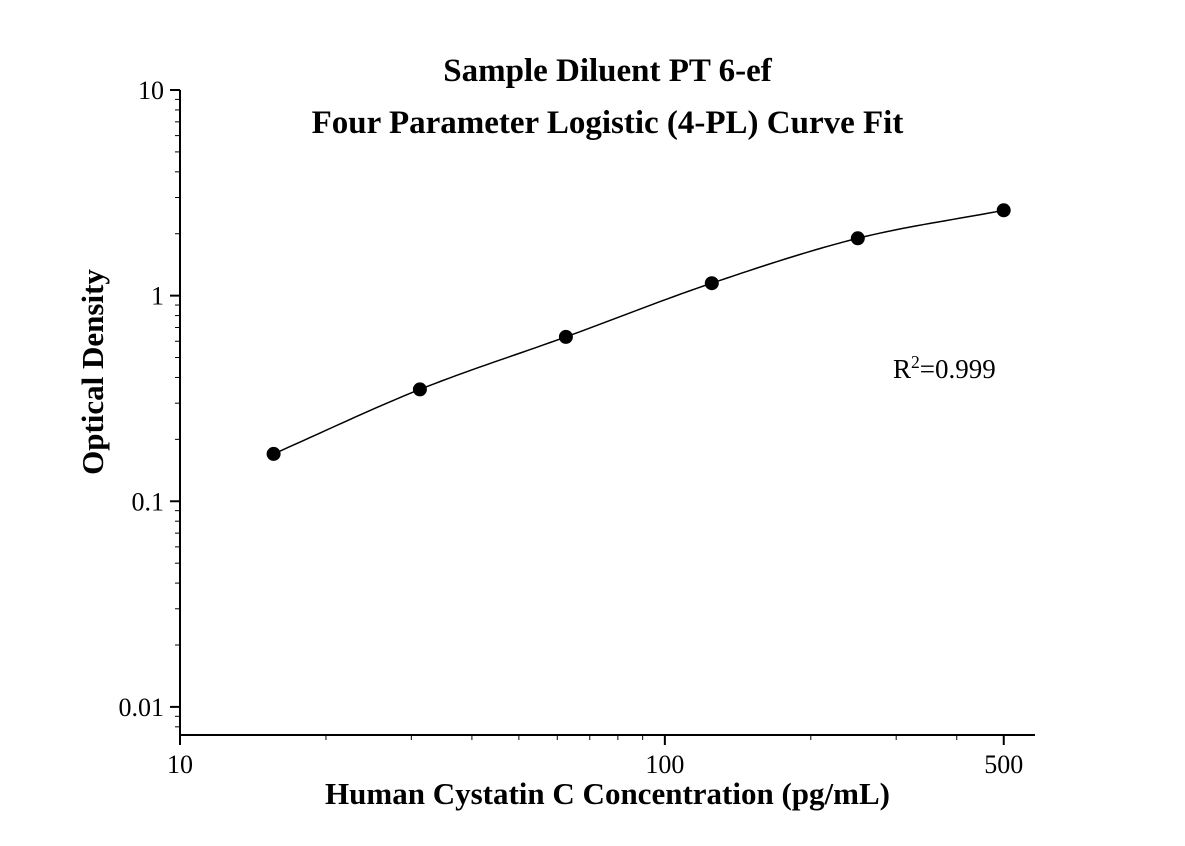  What do you see at coordinates (607, 793) in the screenshot?
I see `x-axis-label: Human Cystatin C Concentration (pg/mL)` at bounding box center [607, 793].